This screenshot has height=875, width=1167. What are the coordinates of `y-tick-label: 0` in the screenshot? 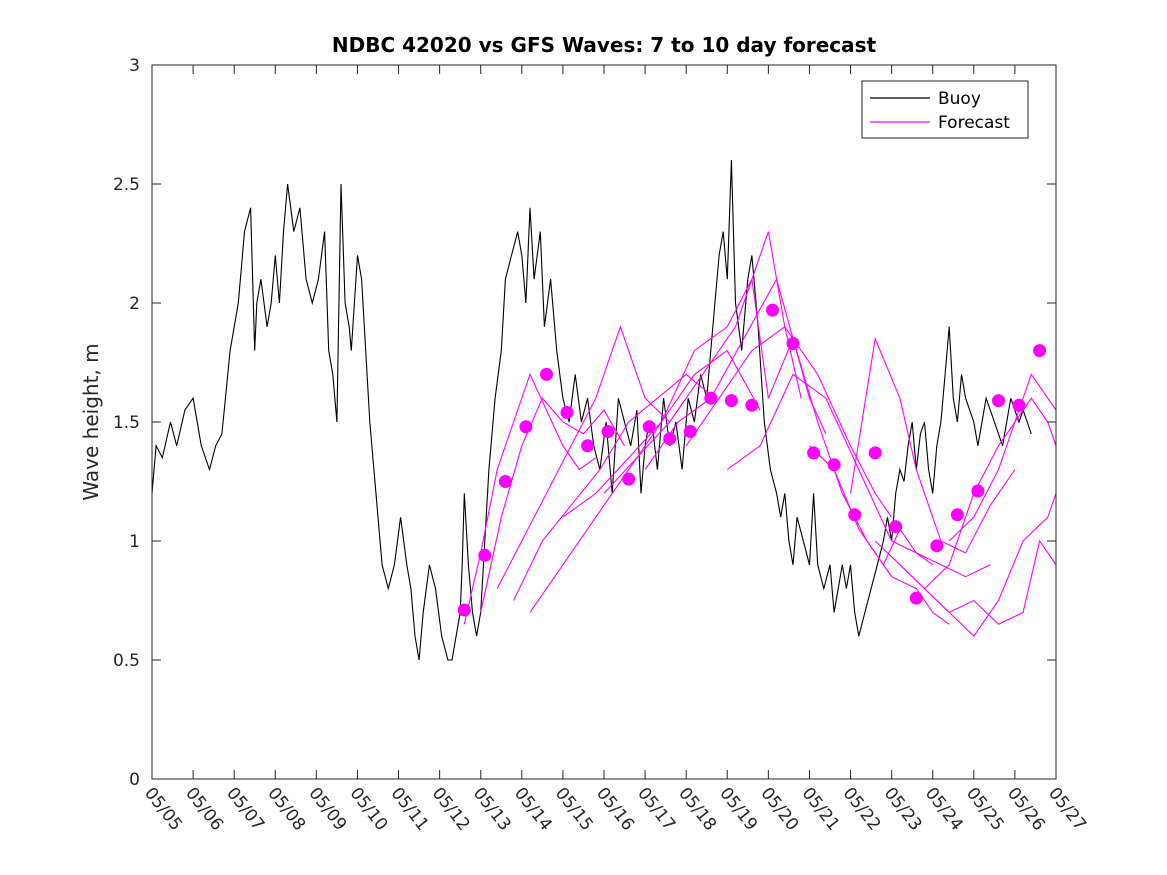 It's located at (134, 780).